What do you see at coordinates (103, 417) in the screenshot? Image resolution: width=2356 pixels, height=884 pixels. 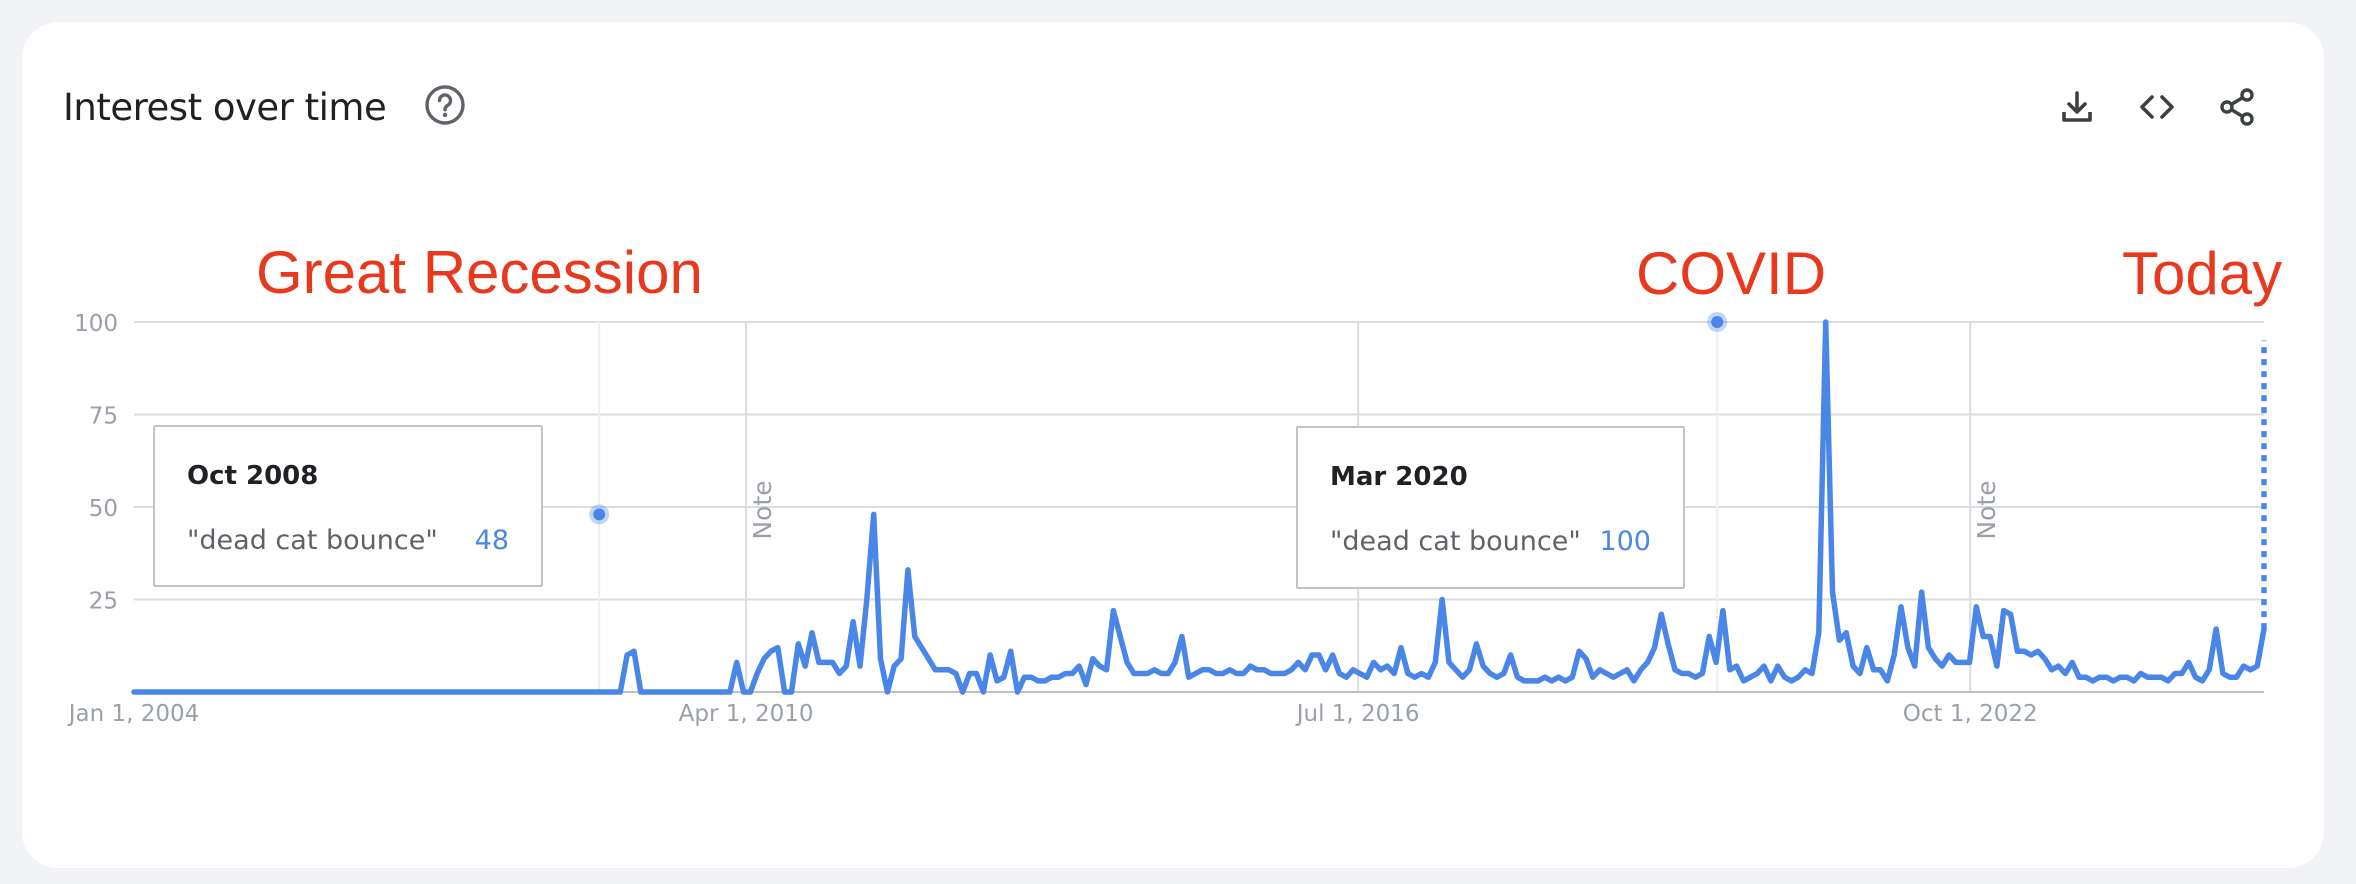 I see `y-tick-label: 75` at bounding box center [103, 417].